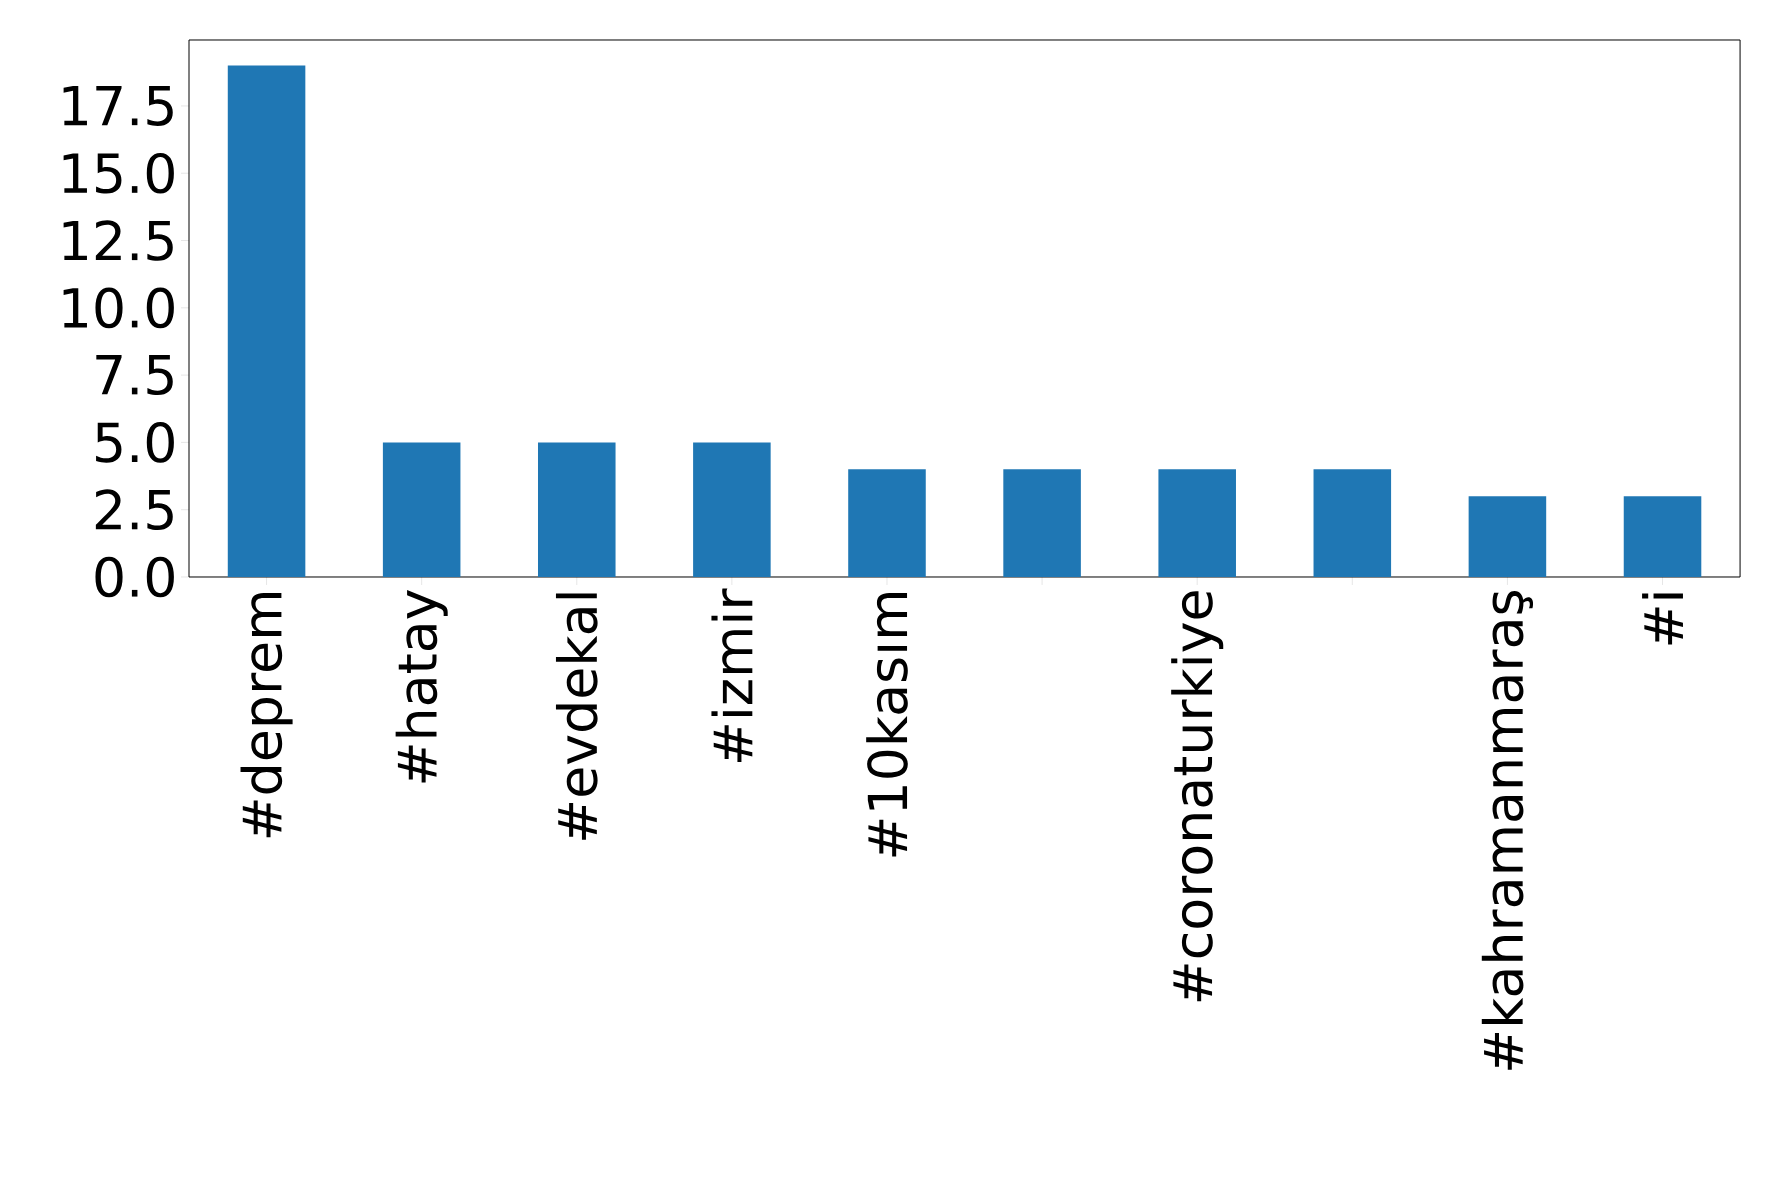 The image size is (1778, 1191). What do you see at coordinates (134, 510) in the screenshot?
I see `y-tick-label: 2.5` at bounding box center [134, 510].